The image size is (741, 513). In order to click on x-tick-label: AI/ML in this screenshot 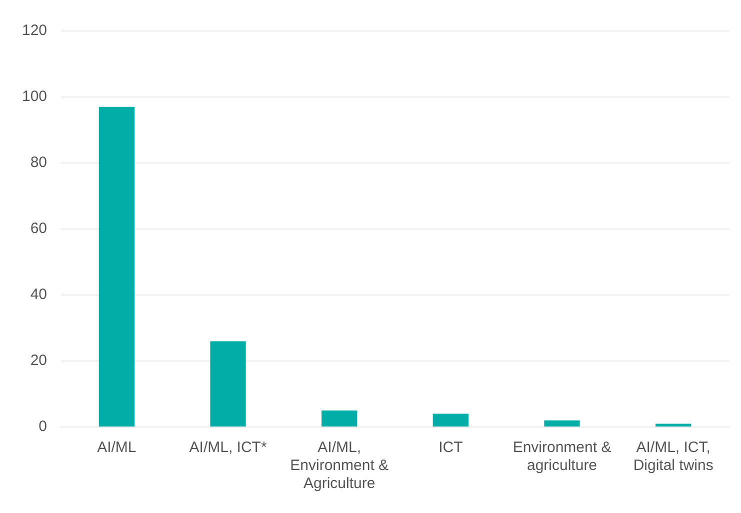, I will do `click(116, 447)`.